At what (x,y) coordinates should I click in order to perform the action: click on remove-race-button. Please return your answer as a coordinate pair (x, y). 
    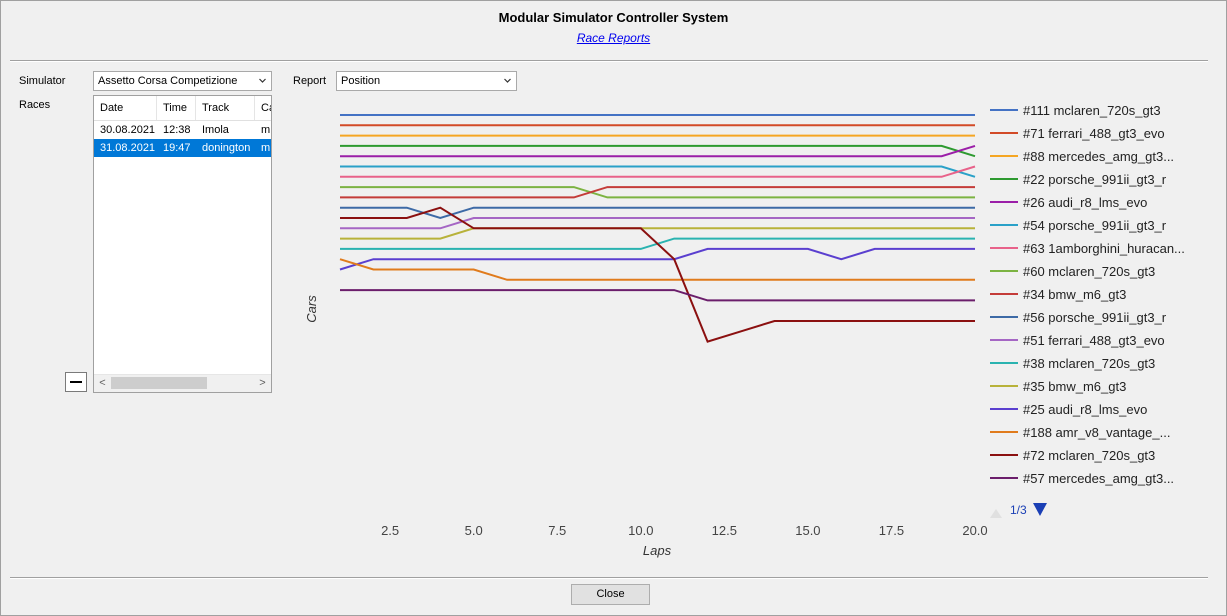
    Looking at the image, I should click on (76, 382).